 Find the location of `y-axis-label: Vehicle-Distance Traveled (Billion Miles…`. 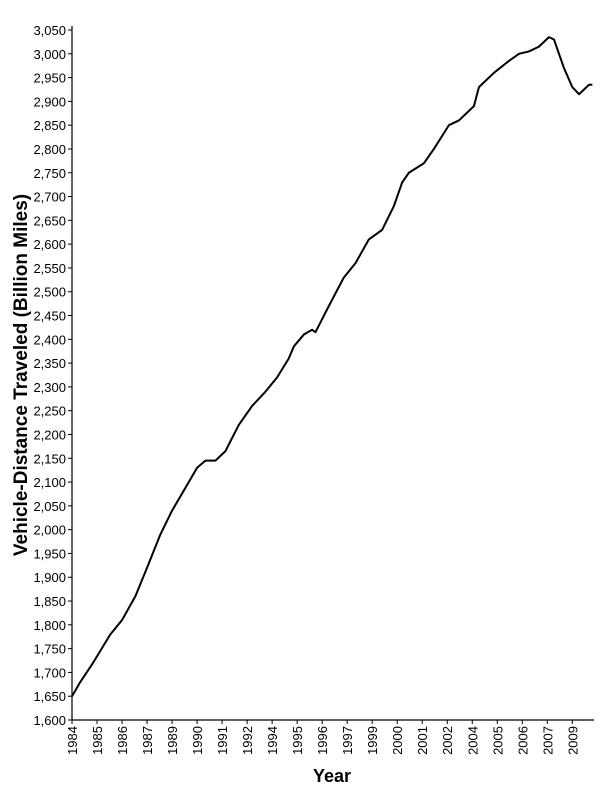

y-axis-label: Vehicle-Distance Traveled (Billion Miles… is located at coordinates (21, 375).